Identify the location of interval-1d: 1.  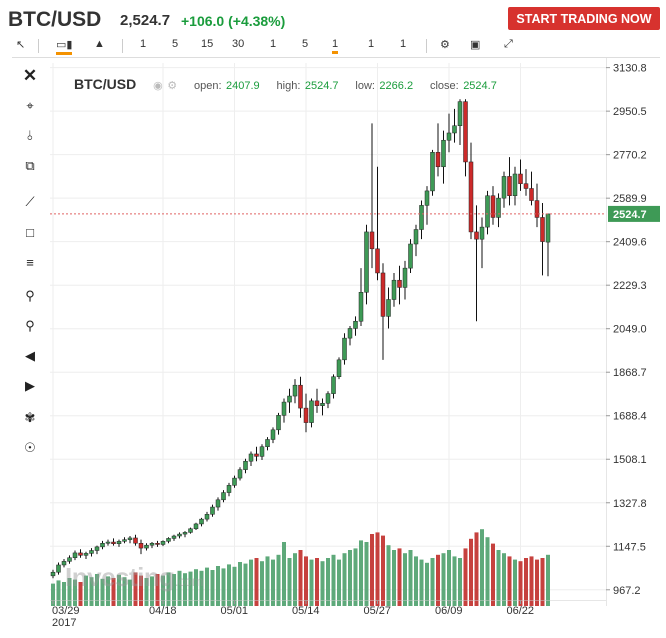
(335, 46).